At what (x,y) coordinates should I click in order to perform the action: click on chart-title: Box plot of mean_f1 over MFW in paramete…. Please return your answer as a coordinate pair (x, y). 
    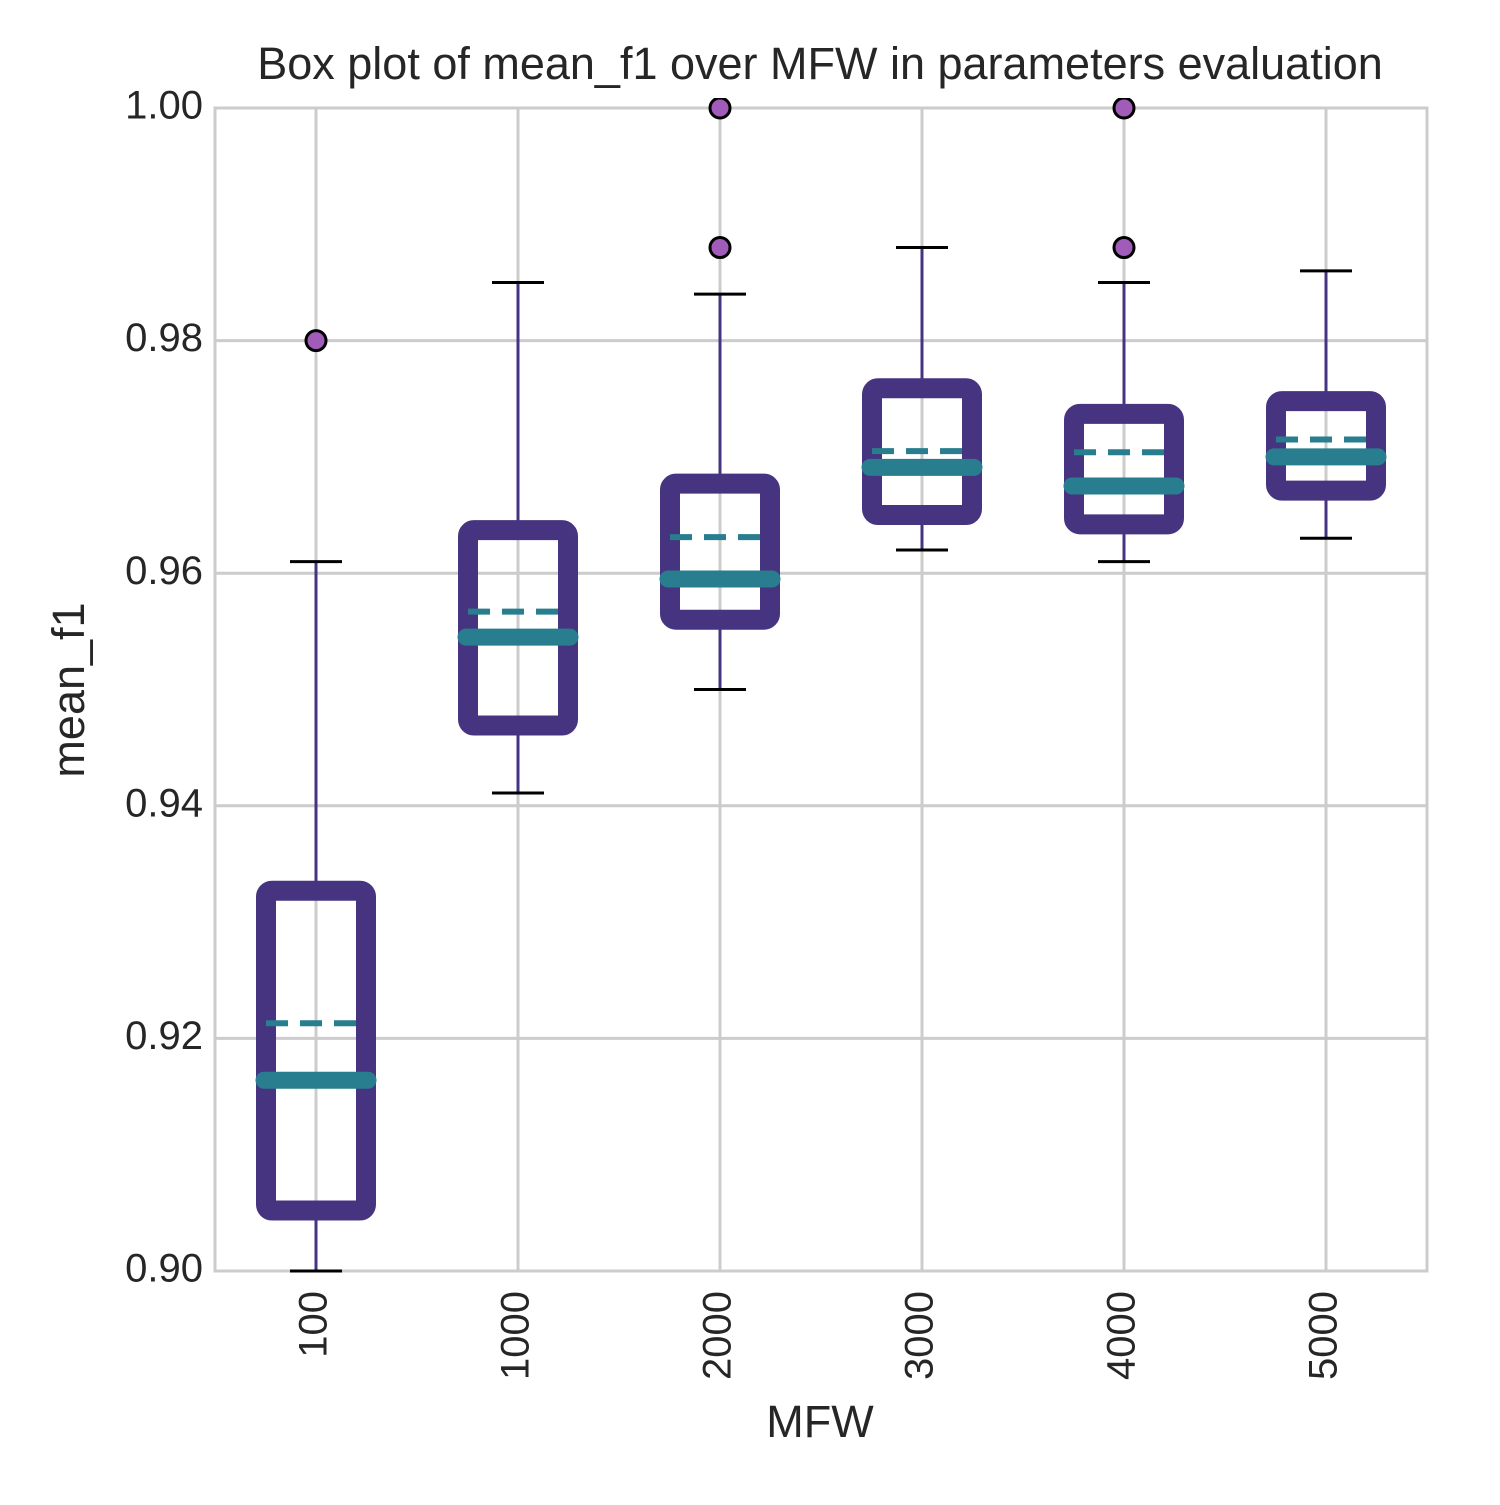
    Looking at the image, I should click on (820, 63).